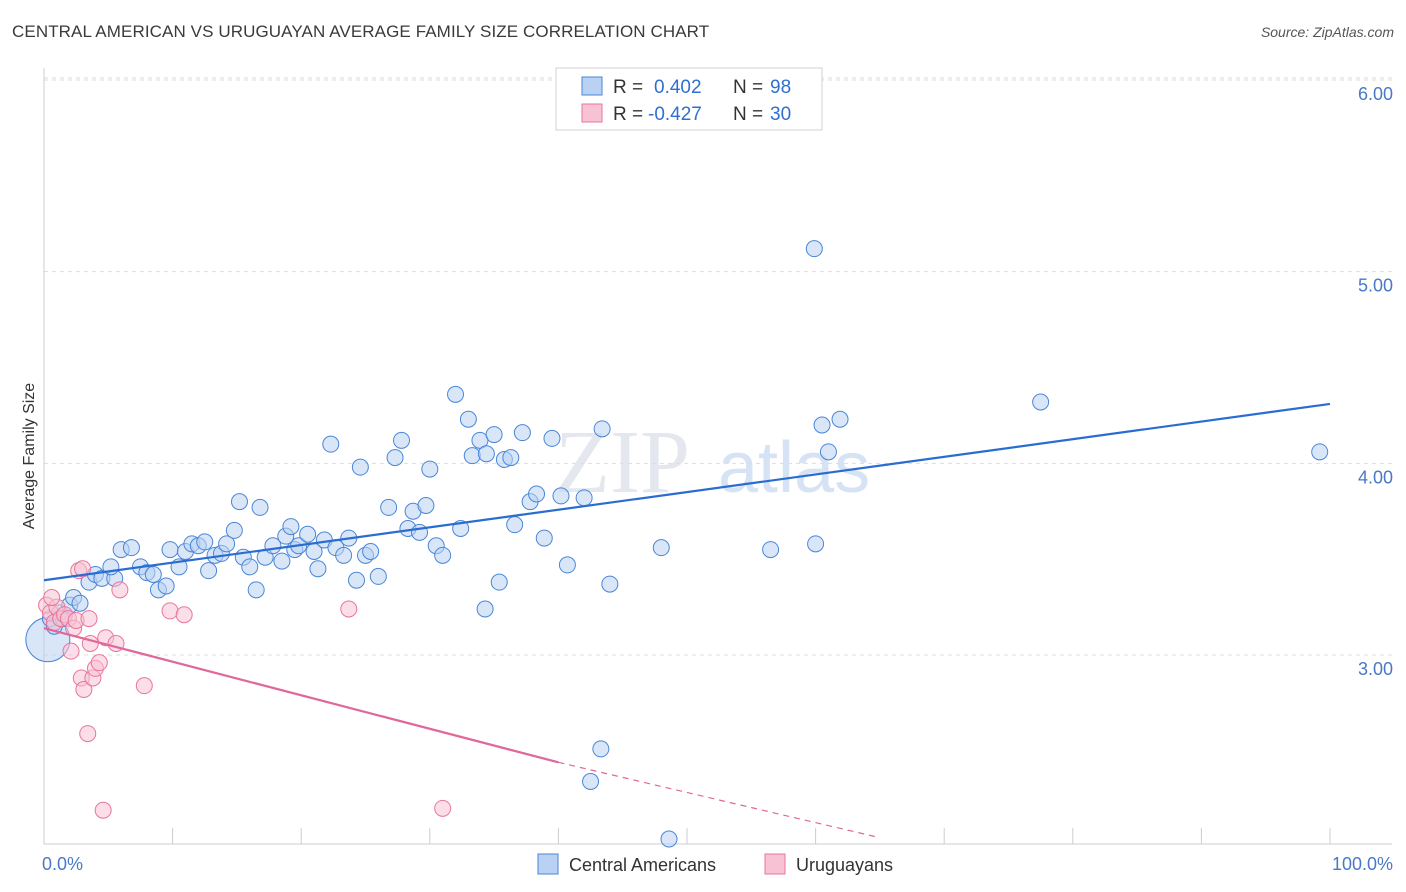 Image resolution: width=1406 pixels, height=892 pixels. What do you see at coordinates (780, 87) in the screenshot?
I see `legend-n-value-blue: 98` at bounding box center [780, 87].